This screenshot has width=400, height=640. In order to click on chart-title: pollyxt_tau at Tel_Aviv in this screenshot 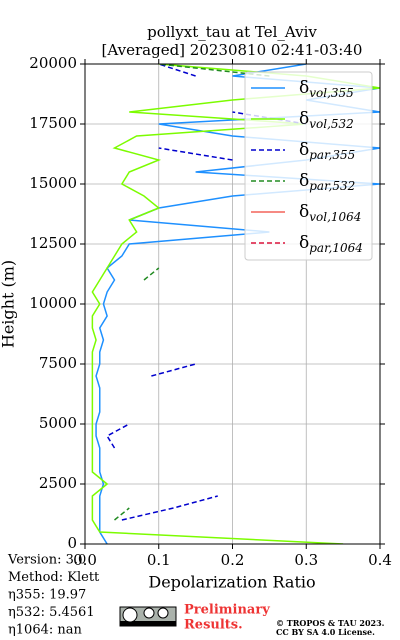, I will do `click(232, 32)`.